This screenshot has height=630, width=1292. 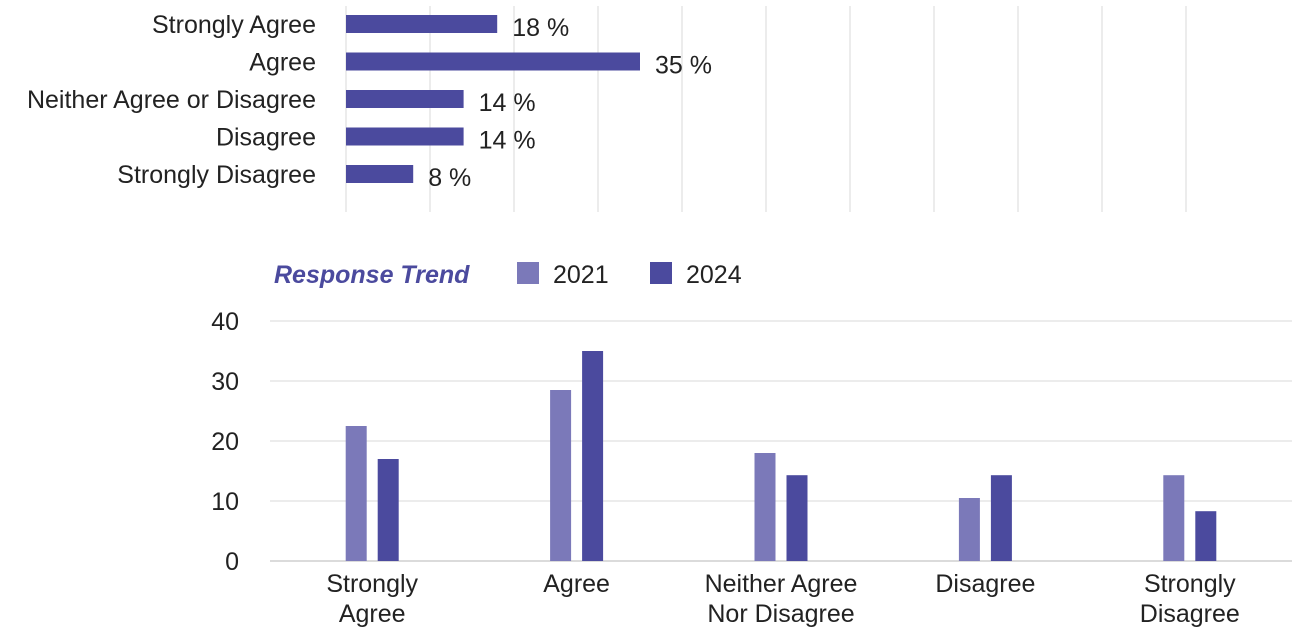 What do you see at coordinates (422, 24) in the screenshot?
I see `bar-strongly-agree` at bounding box center [422, 24].